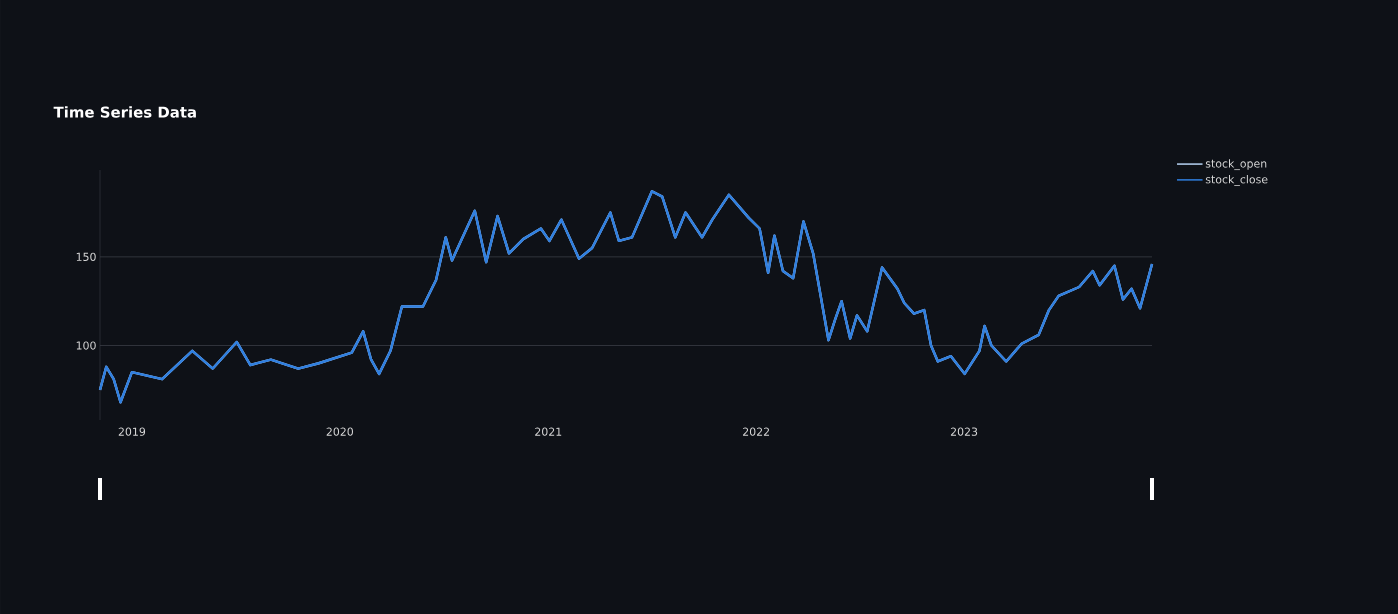 The width and height of the screenshot is (1398, 614). What do you see at coordinates (86, 257) in the screenshot?
I see `y-tick-label: 150` at bounding box center [86, 257].